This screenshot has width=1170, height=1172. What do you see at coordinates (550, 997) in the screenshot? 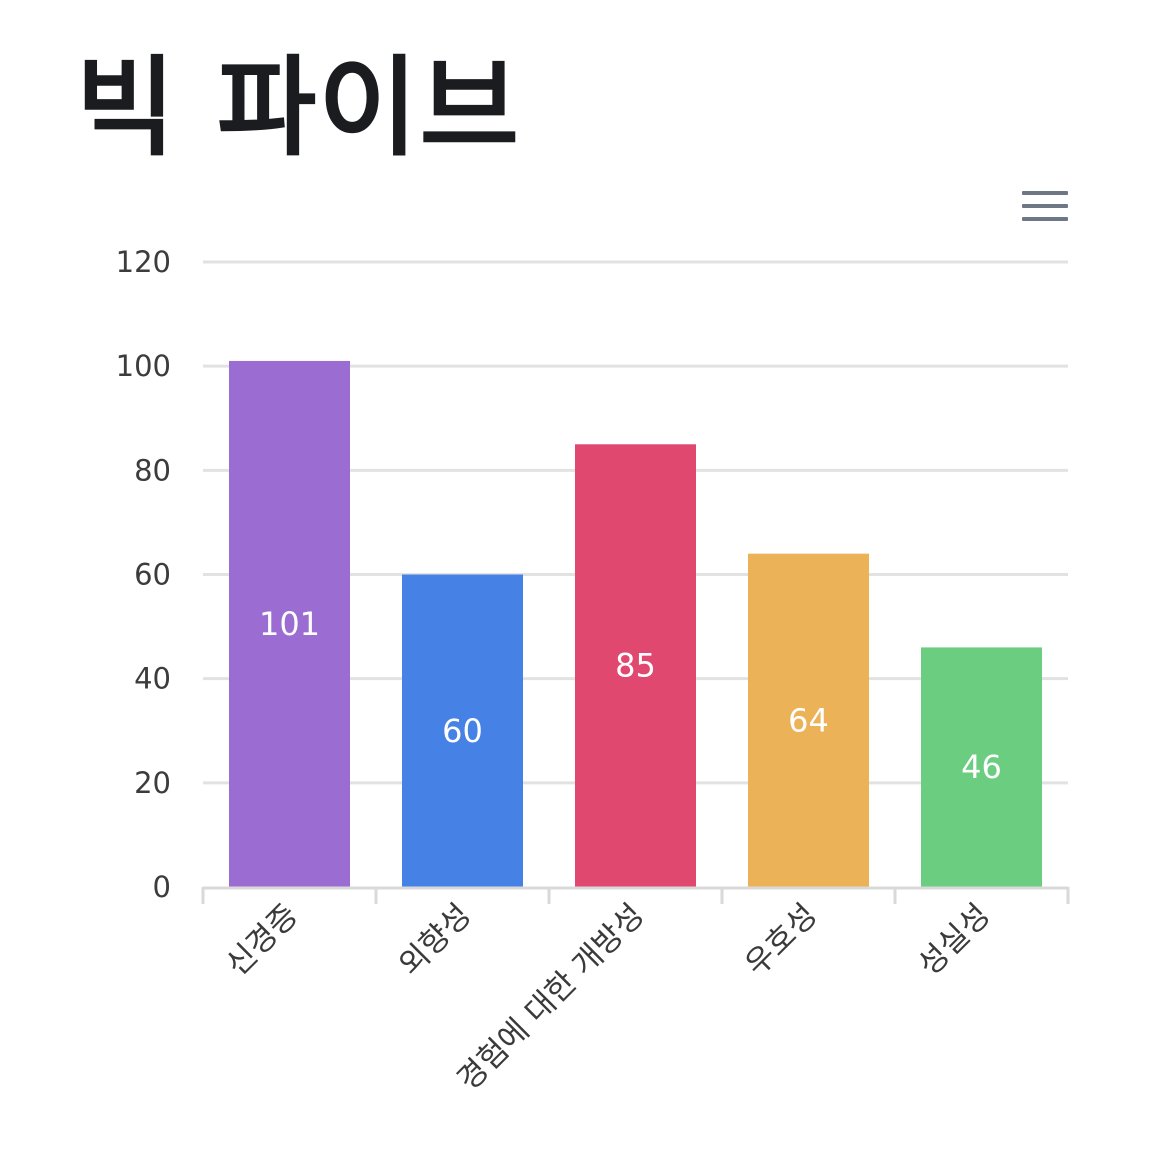
I see `x-category-label: 경험에 대한 개방성` at bounding box center [550, 997].